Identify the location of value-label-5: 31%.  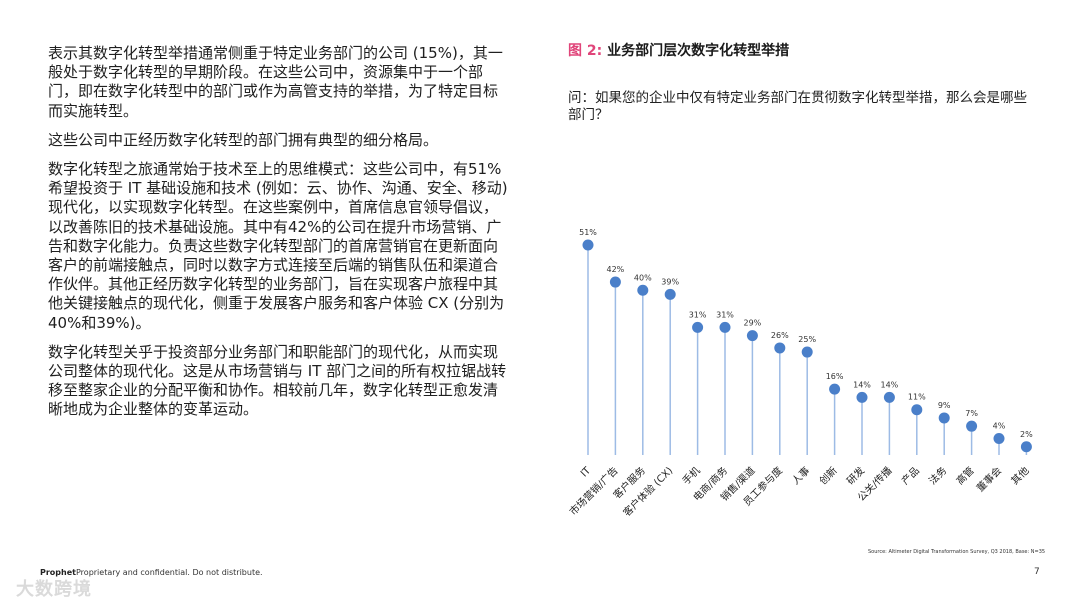
(725, 314).